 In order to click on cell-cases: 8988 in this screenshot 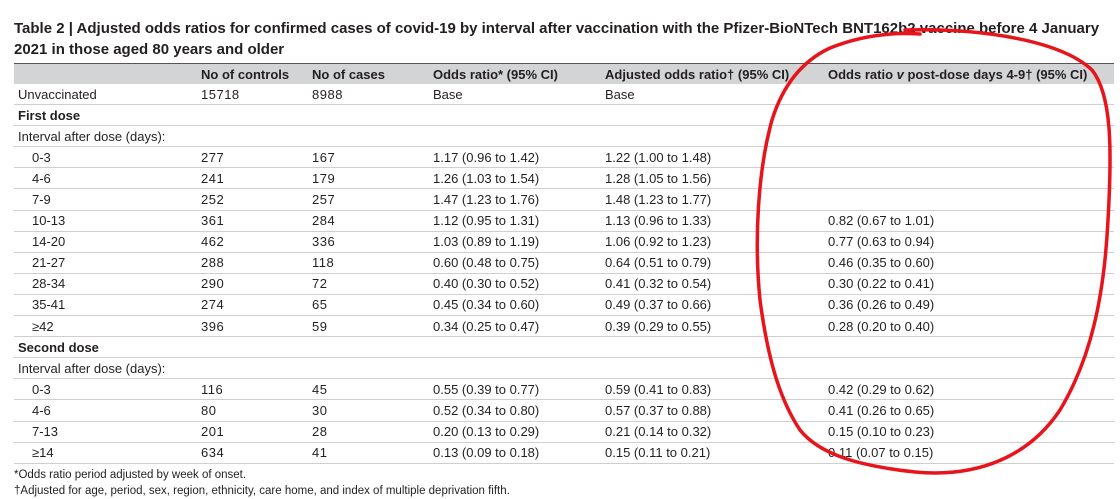, I will do `click(368, 95)`.